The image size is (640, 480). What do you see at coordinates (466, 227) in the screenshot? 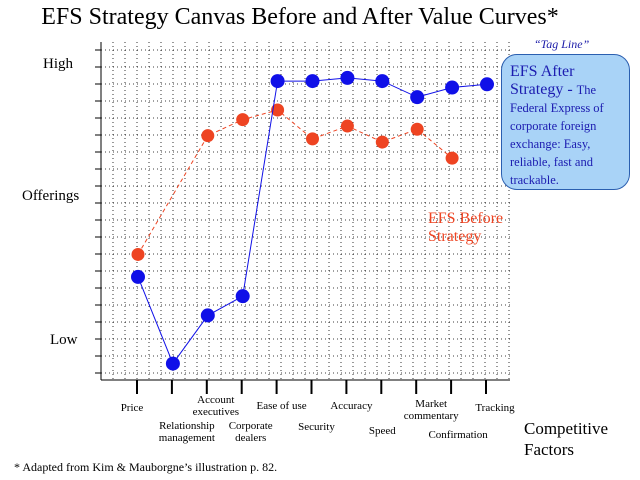
I see `before-strategy-label: EFS Before Strategy` at bounding box center [466, 227].